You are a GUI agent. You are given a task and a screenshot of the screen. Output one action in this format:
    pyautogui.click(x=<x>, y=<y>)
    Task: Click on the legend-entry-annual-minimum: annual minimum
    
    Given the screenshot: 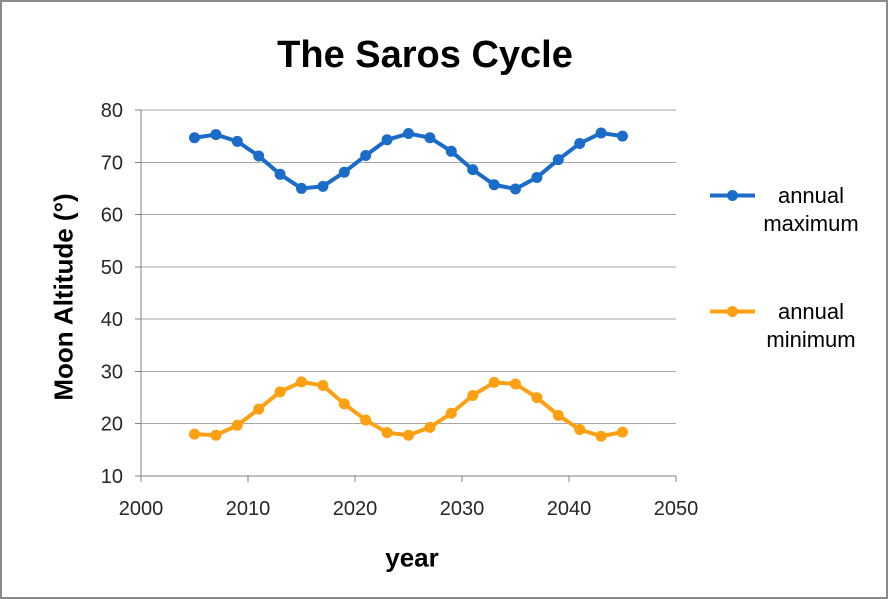 What is the action you would take?
    pyautogui.click(x=785, y=326)
    